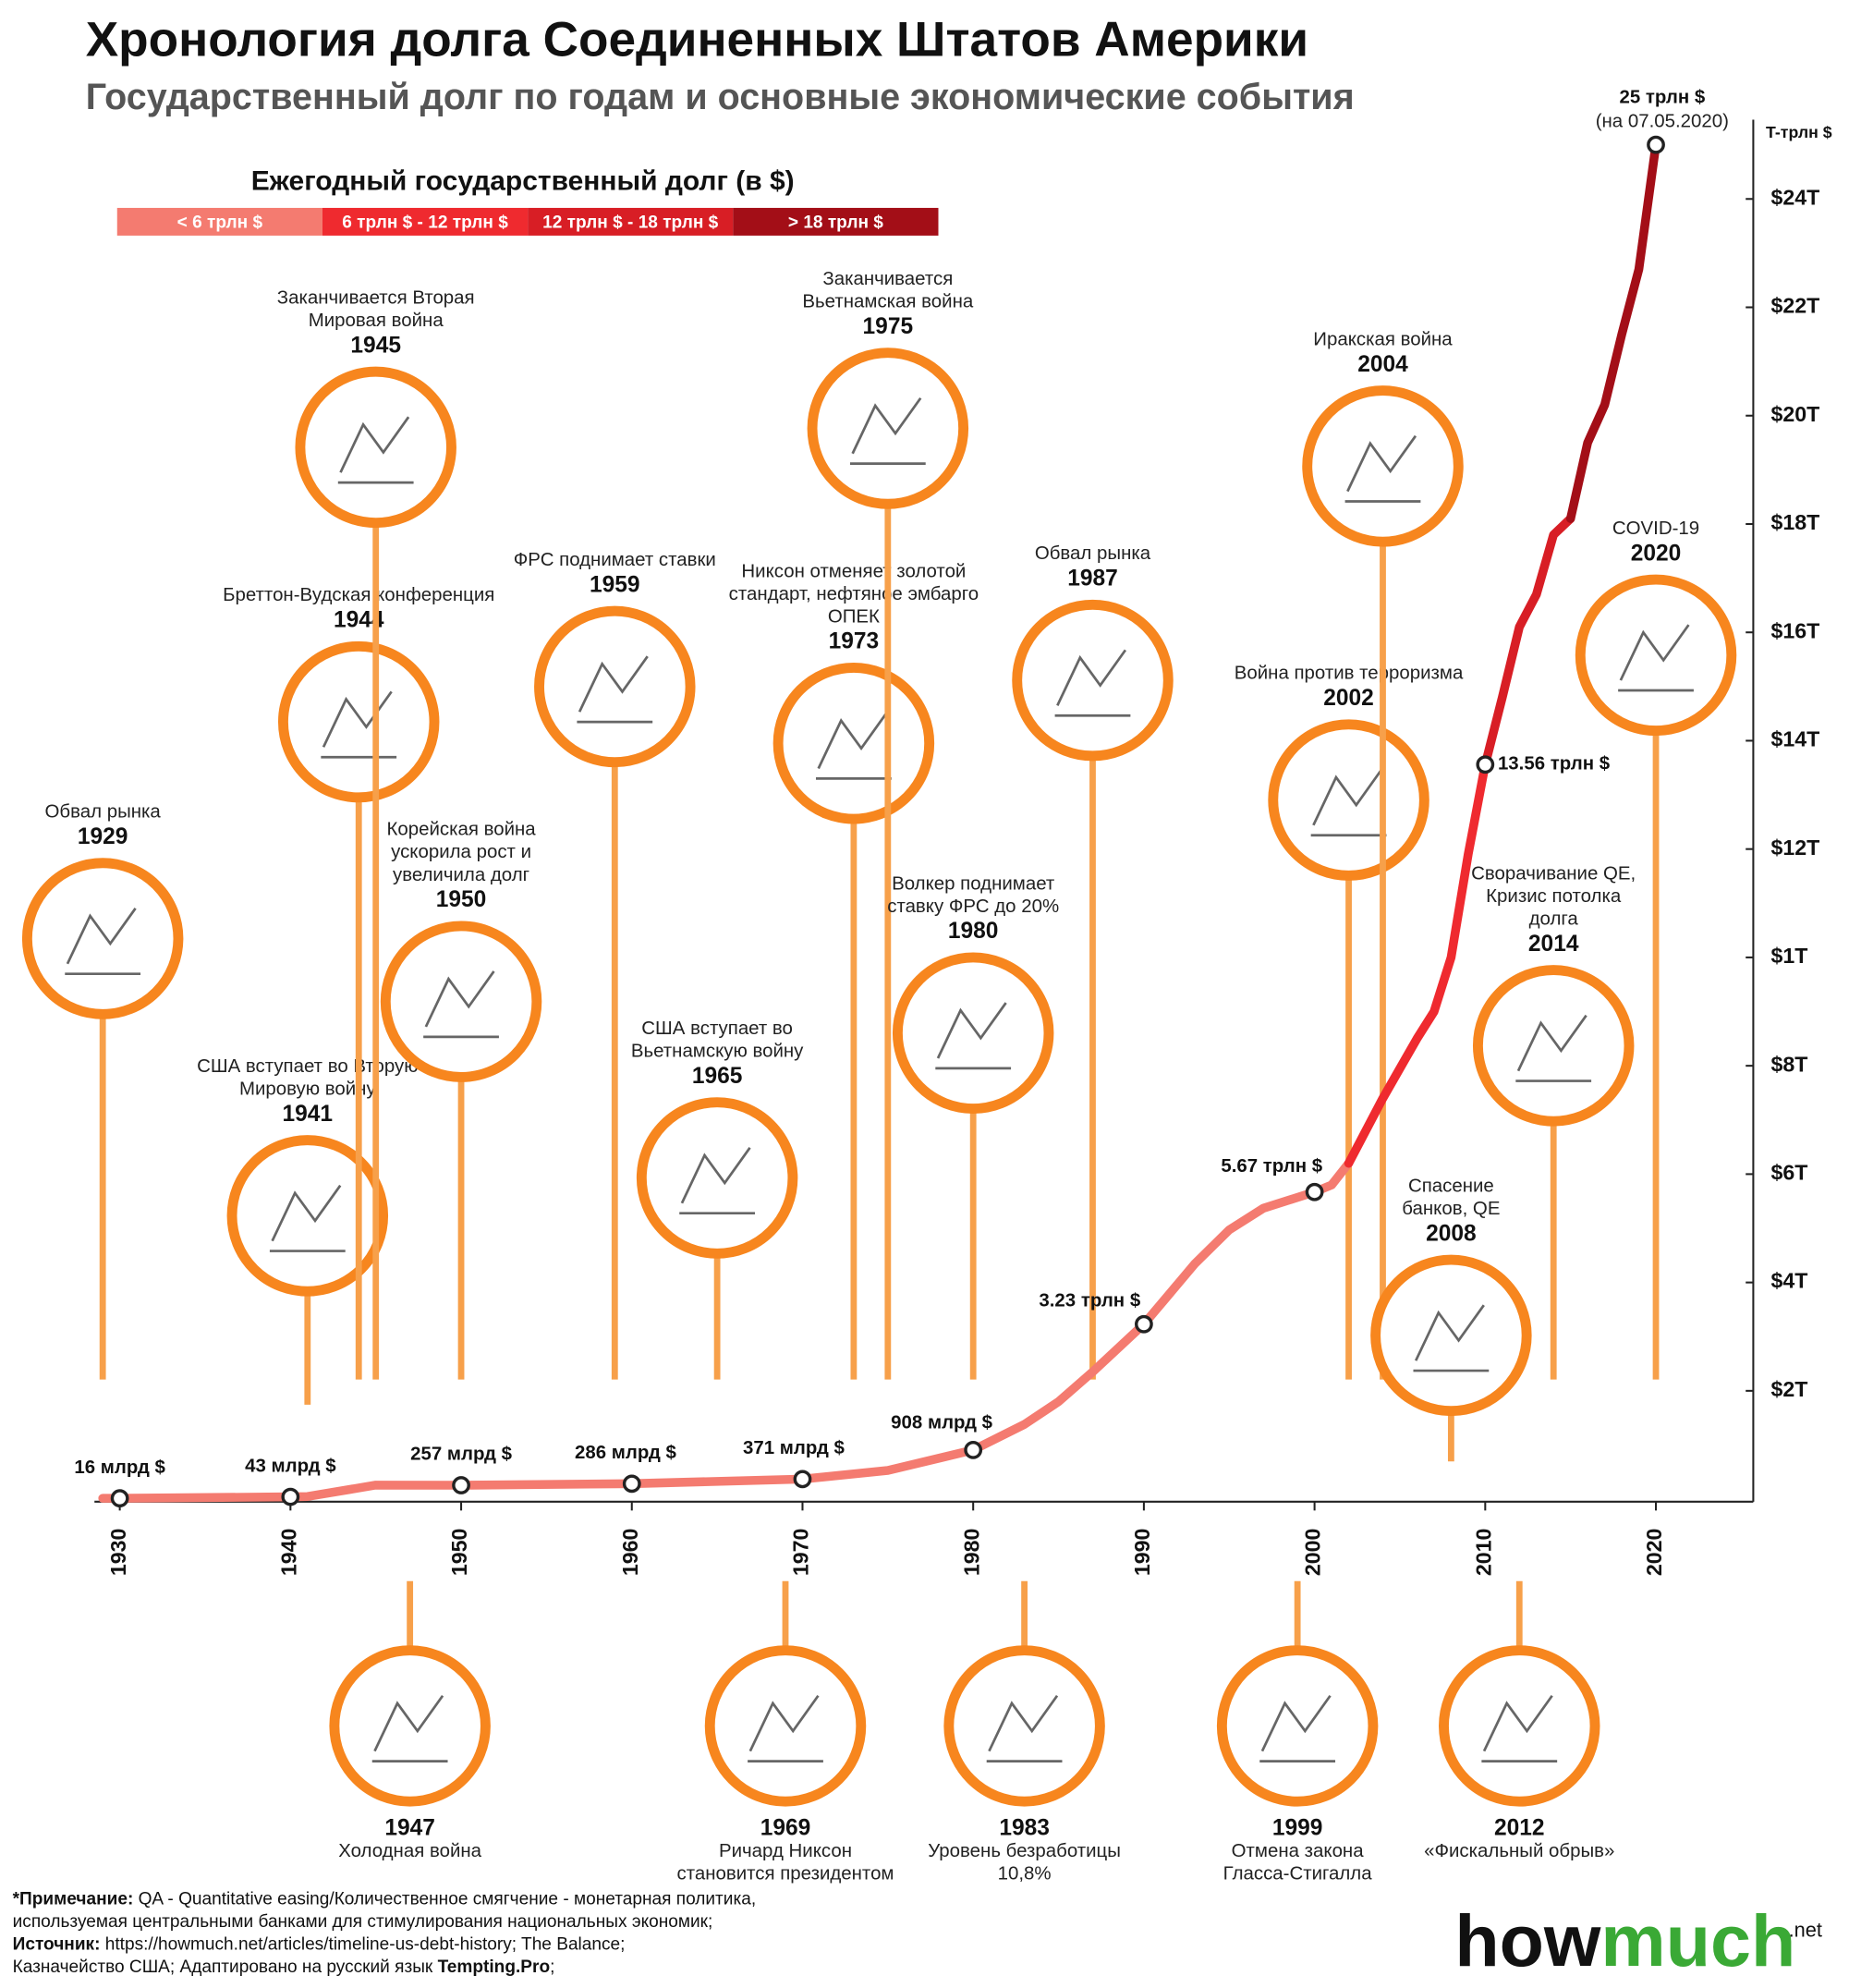  Describe the element at coordinates (118, 1553) in the screenshot. I see `x-tick-label: 1930` at that location.